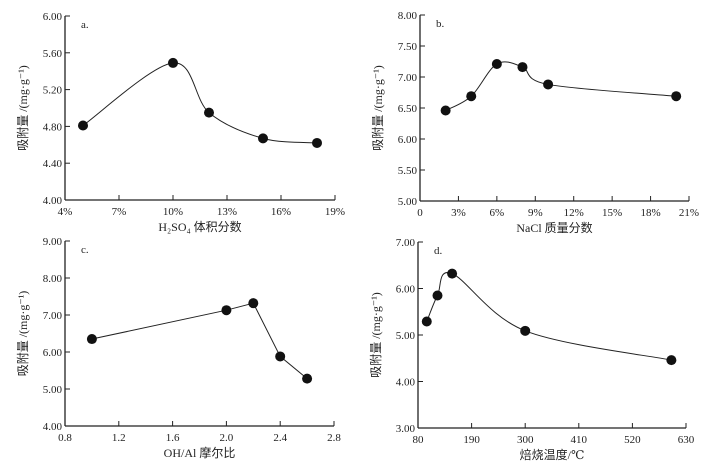 This screenshot has width=719, height=474. Describe the element at coordinates (281, 212) in the screenshot. I see `x-tick-label: 16%` at that location.